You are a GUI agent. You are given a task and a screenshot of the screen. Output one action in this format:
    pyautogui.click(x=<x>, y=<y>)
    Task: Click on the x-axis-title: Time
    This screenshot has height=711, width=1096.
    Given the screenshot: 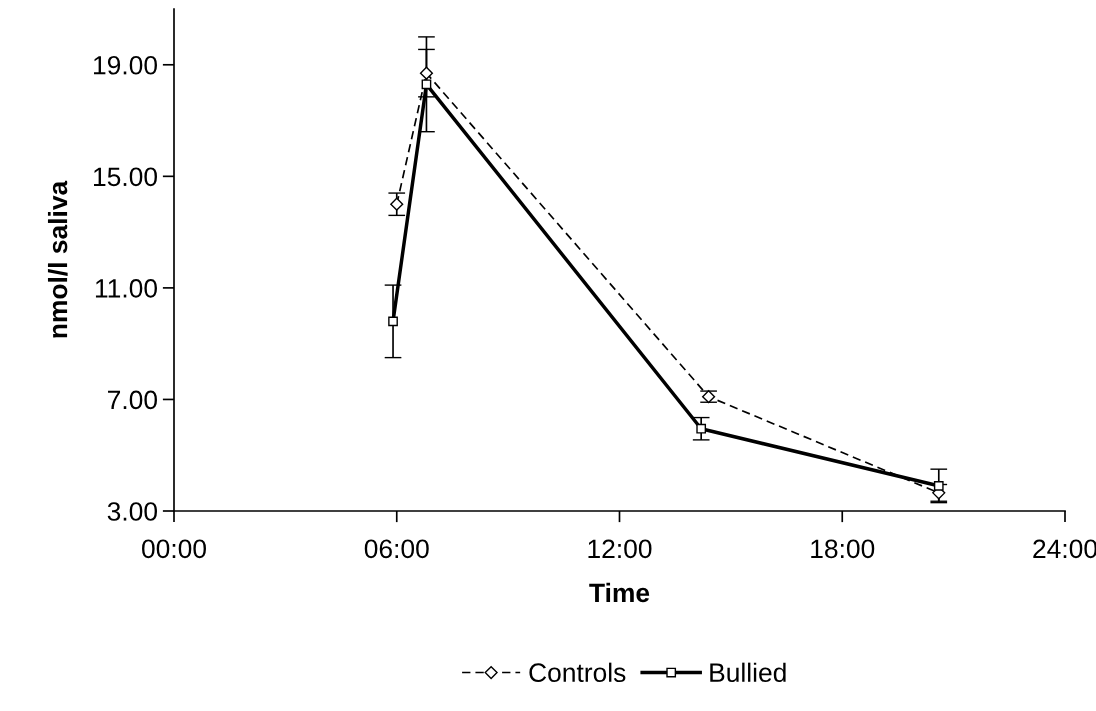 What is the action you would take?
    pyautogui.click(x=619, y=592)
    